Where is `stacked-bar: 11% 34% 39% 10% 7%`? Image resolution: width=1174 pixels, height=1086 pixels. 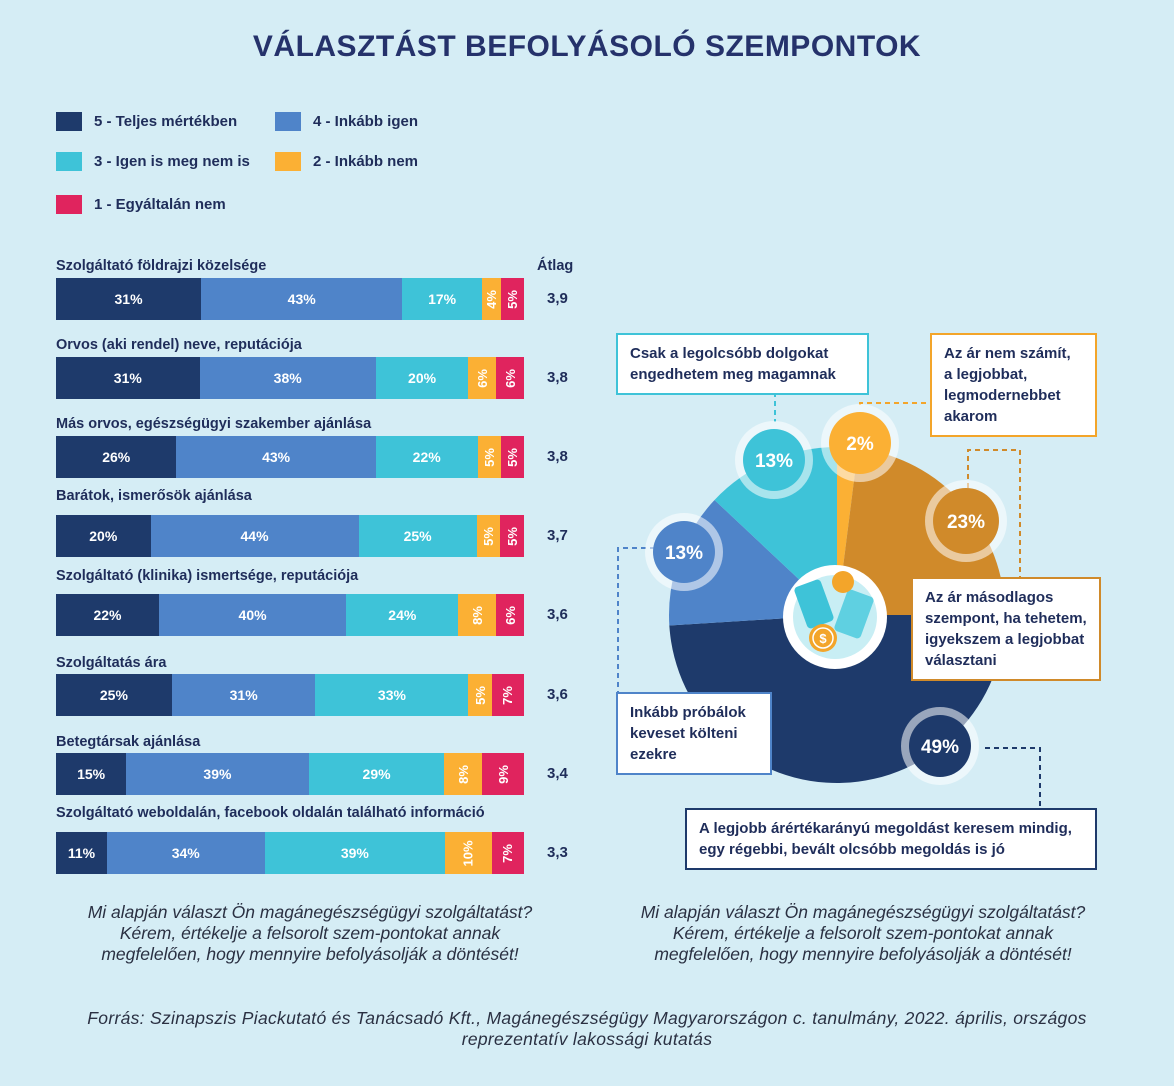
stacked-bar: 11% 34% 39% 10% 7% is located at coordinates (290, 853).